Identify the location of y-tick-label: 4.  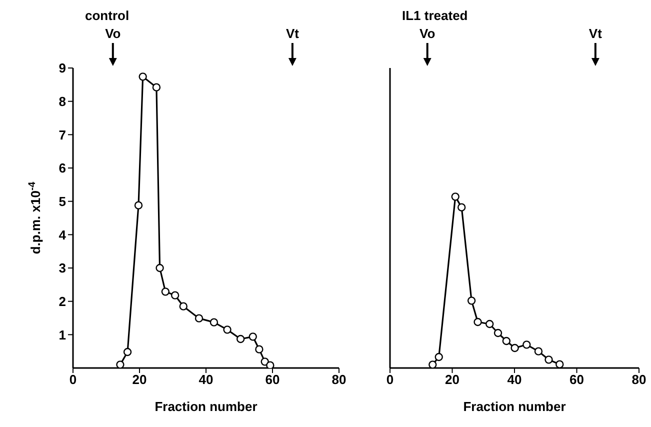
(62, 234).